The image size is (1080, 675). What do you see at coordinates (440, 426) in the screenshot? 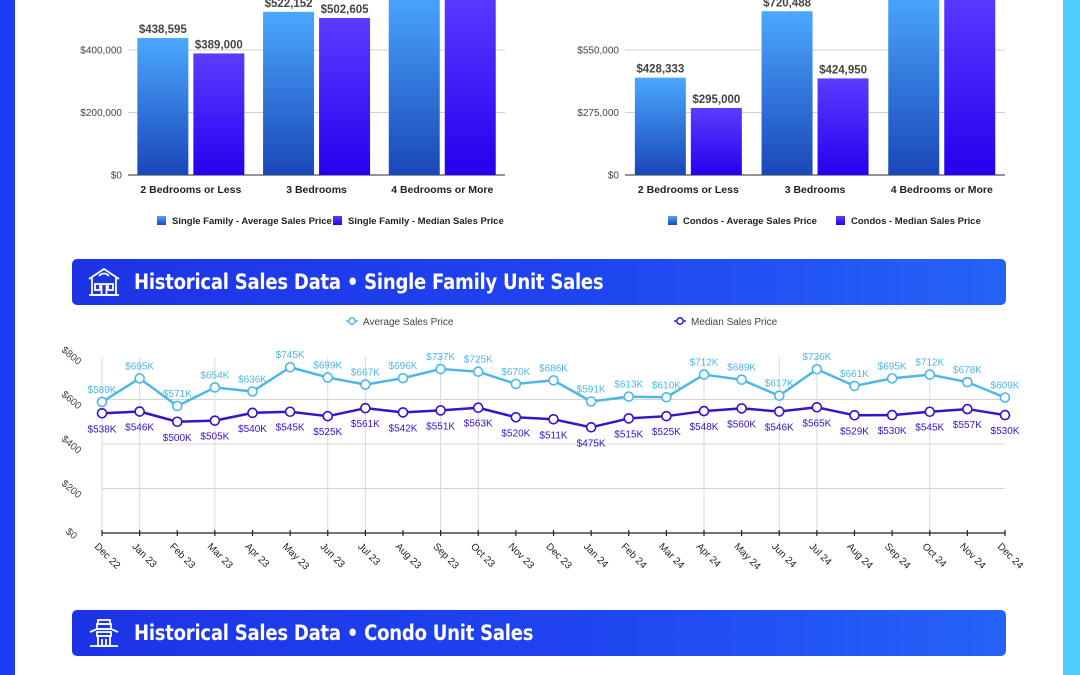
I see `data-label: $551K` at bounding box center [440, 426].